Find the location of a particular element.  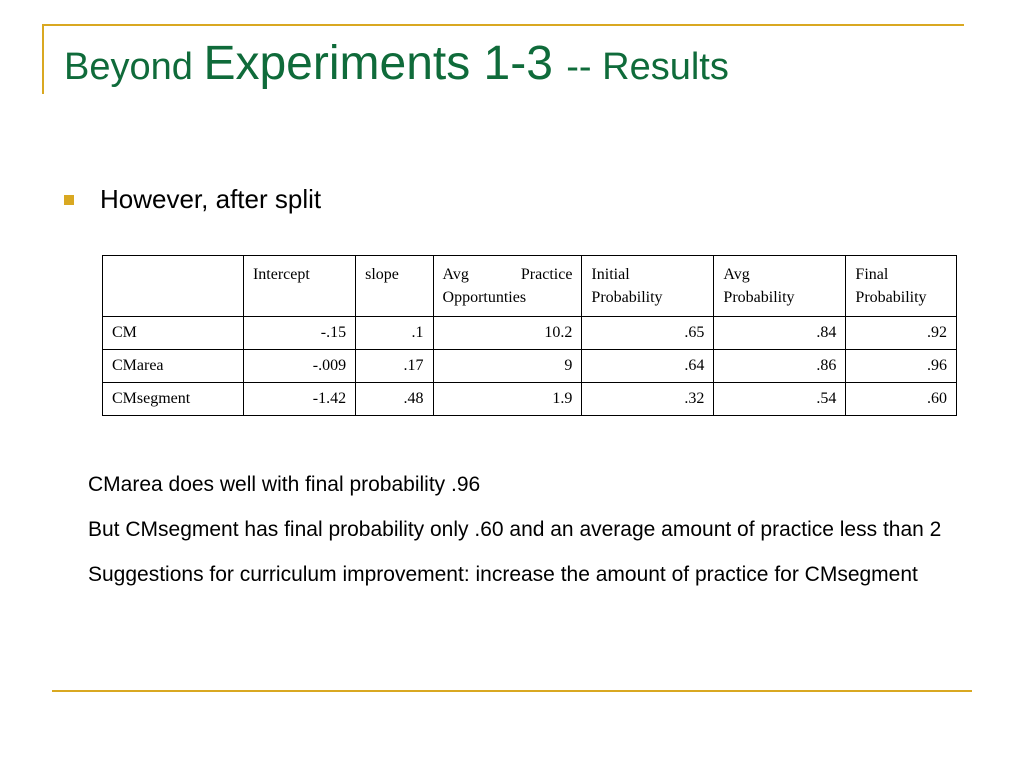

left-frame-line is located at coordinates (43, 59).